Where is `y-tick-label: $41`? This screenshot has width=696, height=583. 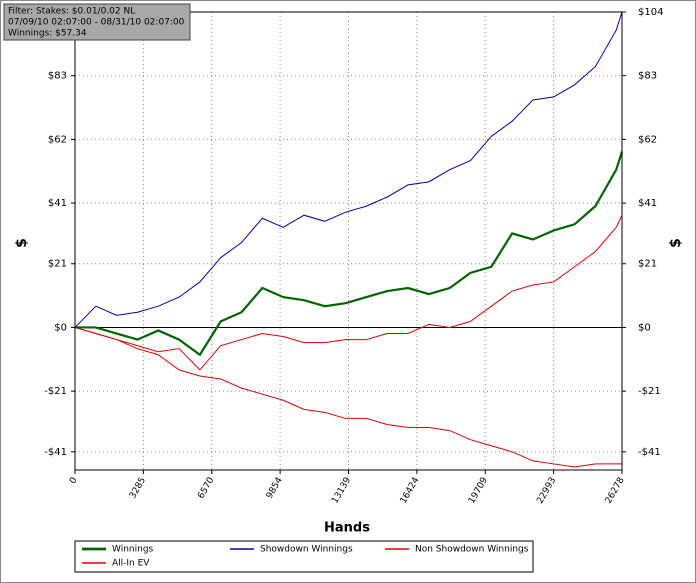
y-tick-label: $41 is located at coordinates (57, 203).